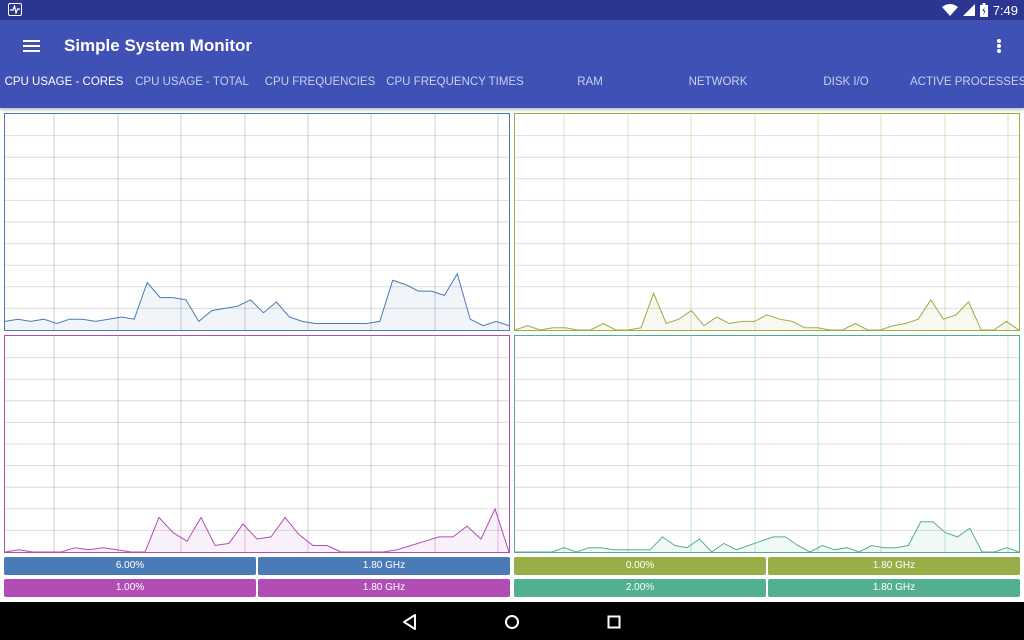 The width and height of the screenshot is (1024, 640). I want to click on tab-cpu-usage-total: CPU USAGE - TOTAL, so click(192, 82).